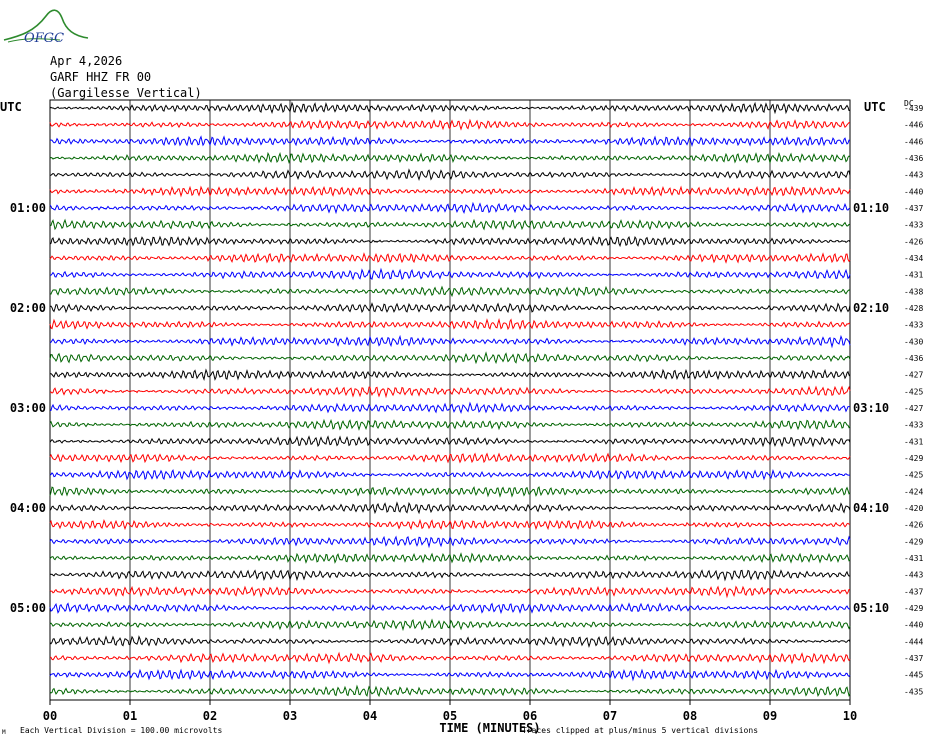 The height and width of the screenshot is (744, 930). Describe the element at coordinates (126, 93) in the screenshot. I see `header-location: (Gargilesse Vertical)` at that location.